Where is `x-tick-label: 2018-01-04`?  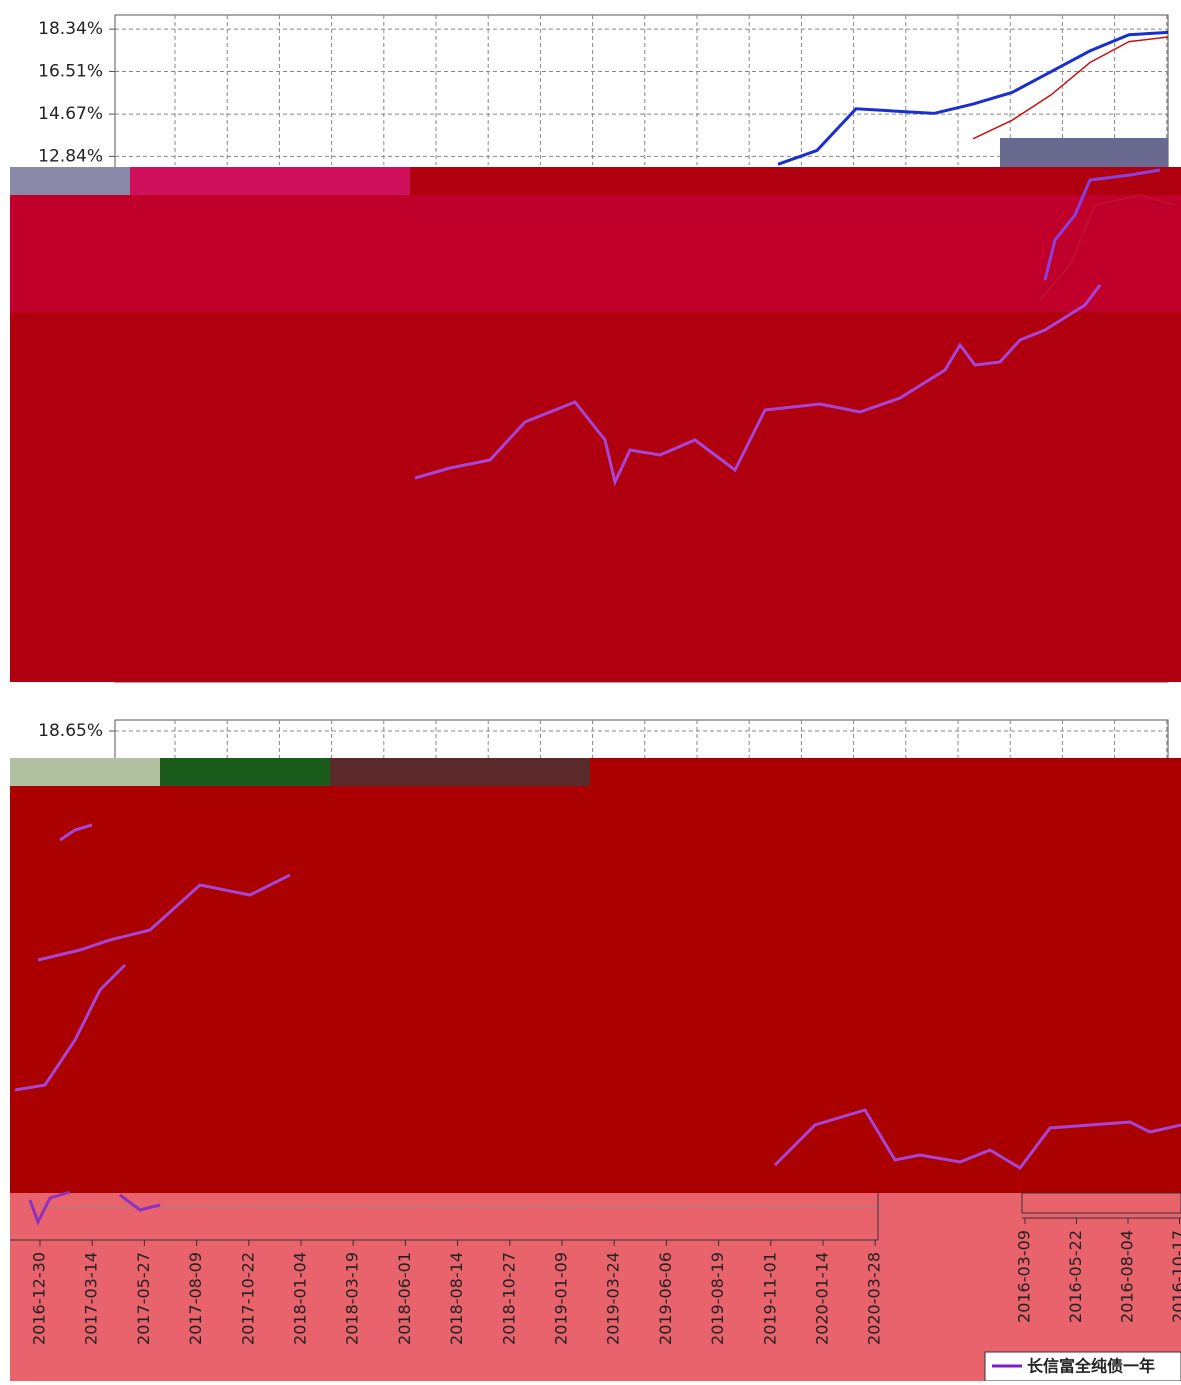
x-tick-label: 2018-01-04 is located at coordinates (300, 1298).